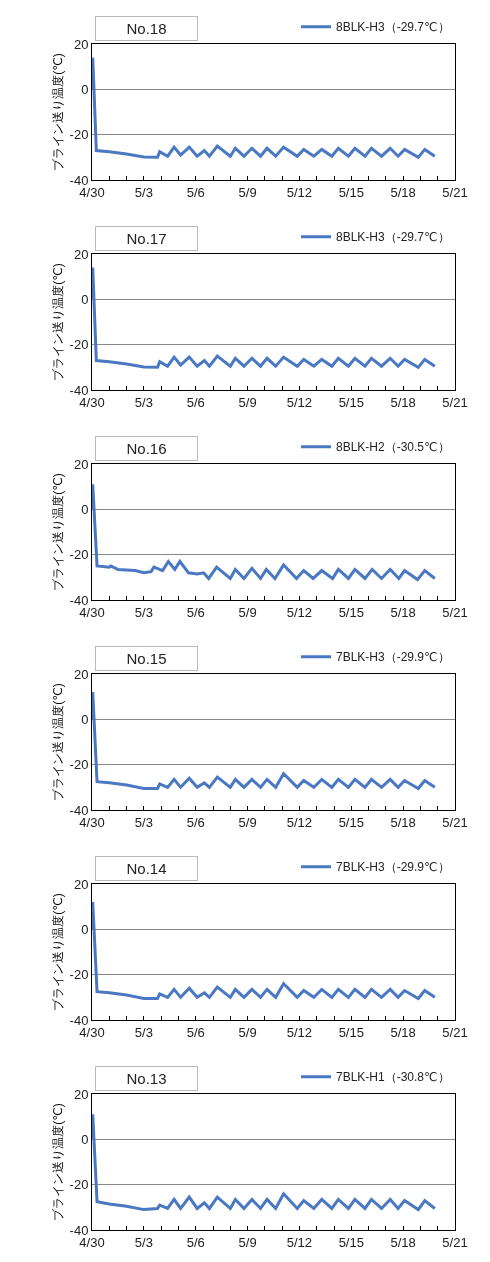  Describe the element at coordinates (146, 448) in the screenshot. I see `chart-title: No.16` at that location.